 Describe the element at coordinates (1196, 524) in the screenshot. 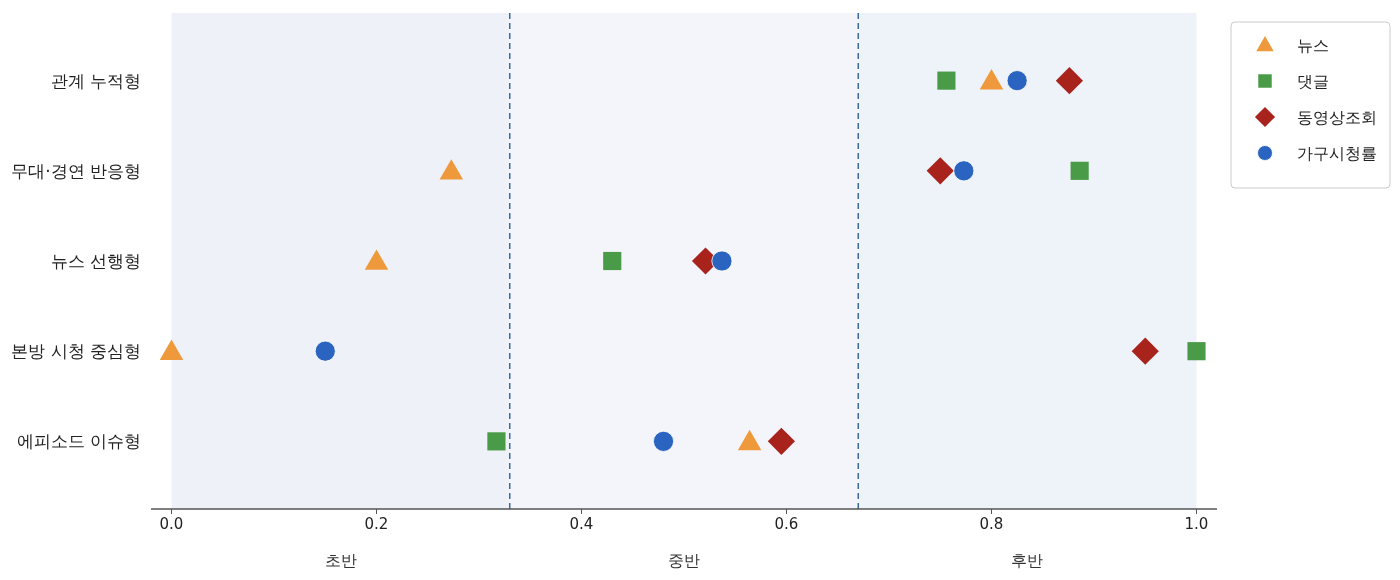

I see `x-tick-label: 1.0` at that location.